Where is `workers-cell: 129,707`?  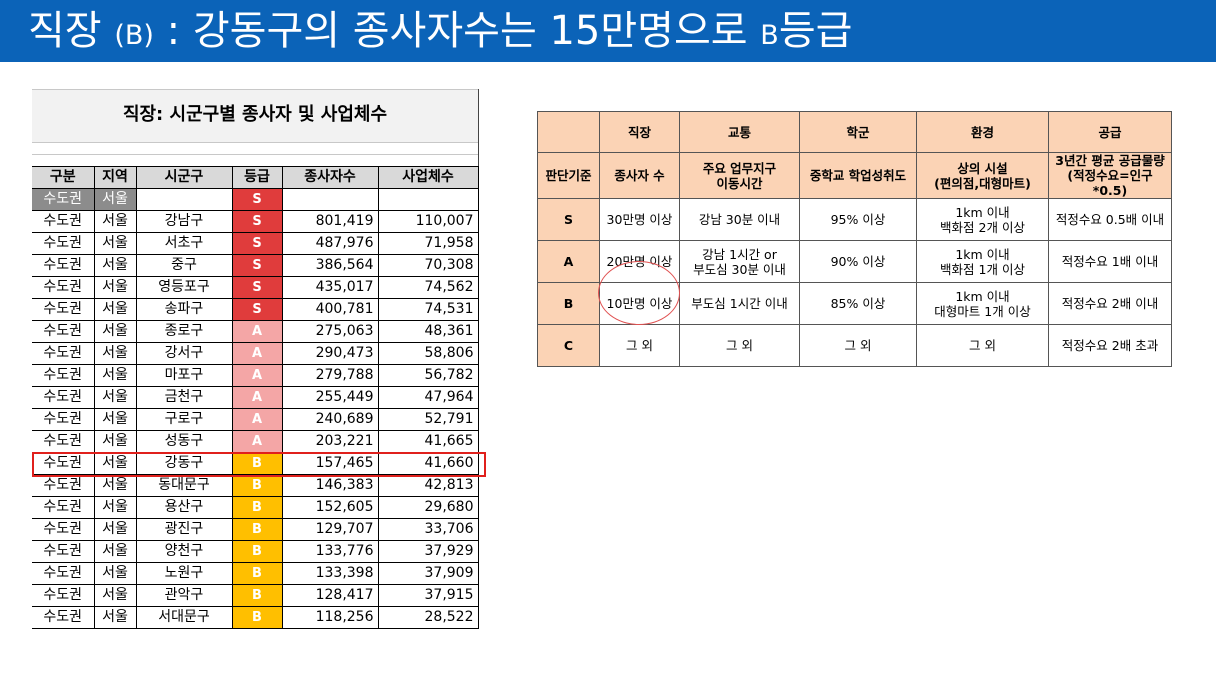
workers-cell: 129,707 is located at coordinates (330, 529).